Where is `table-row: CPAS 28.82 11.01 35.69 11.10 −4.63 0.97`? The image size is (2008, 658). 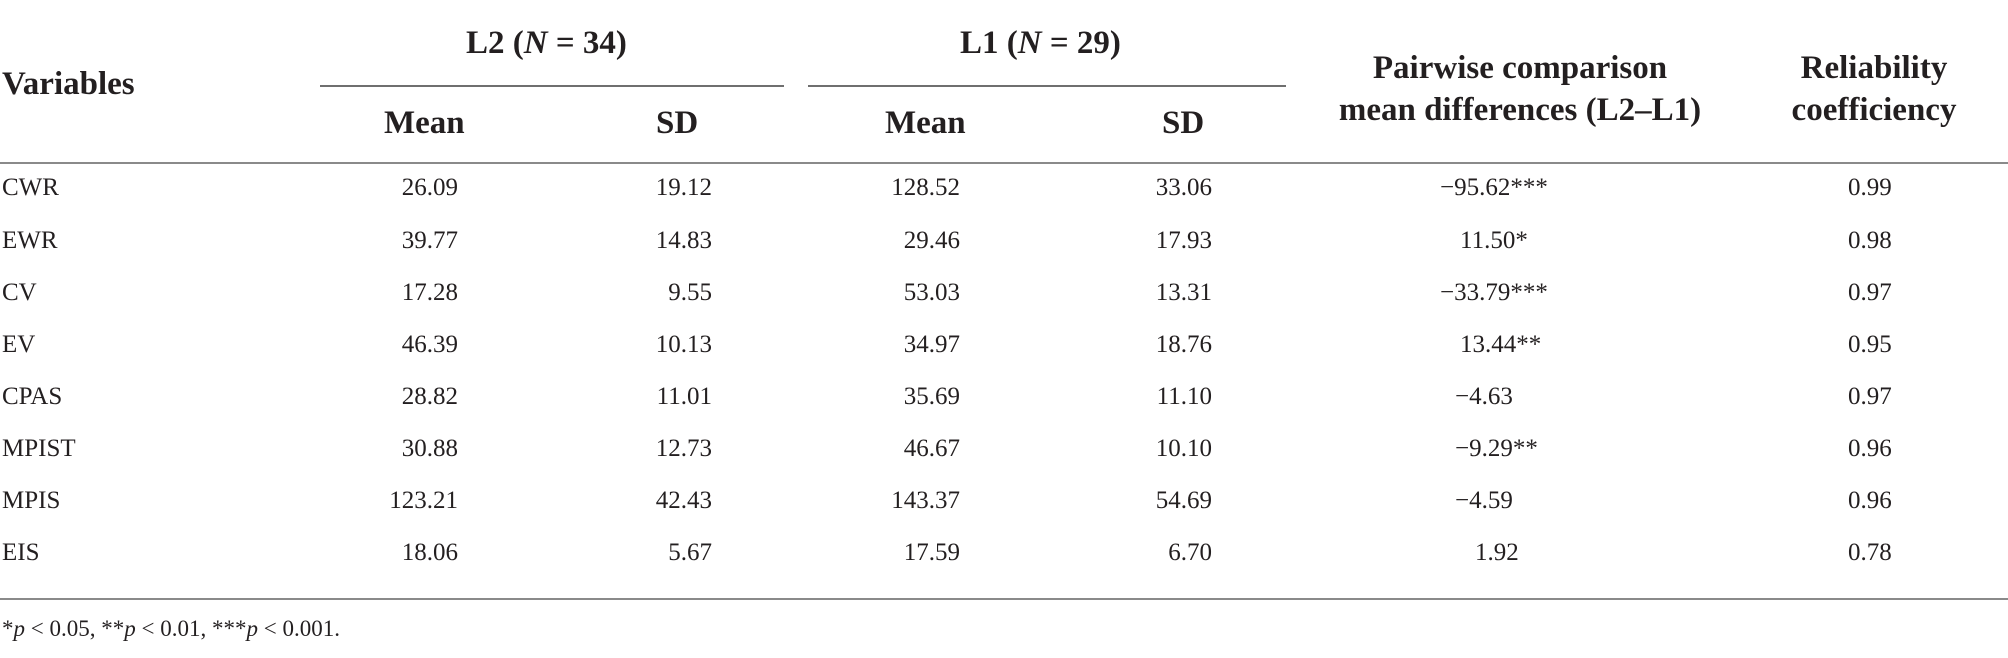 table-row: CPAS 28.82 11.01 35.69 11.10 −4.63 0.97 is located at coordinates (1004, 397).